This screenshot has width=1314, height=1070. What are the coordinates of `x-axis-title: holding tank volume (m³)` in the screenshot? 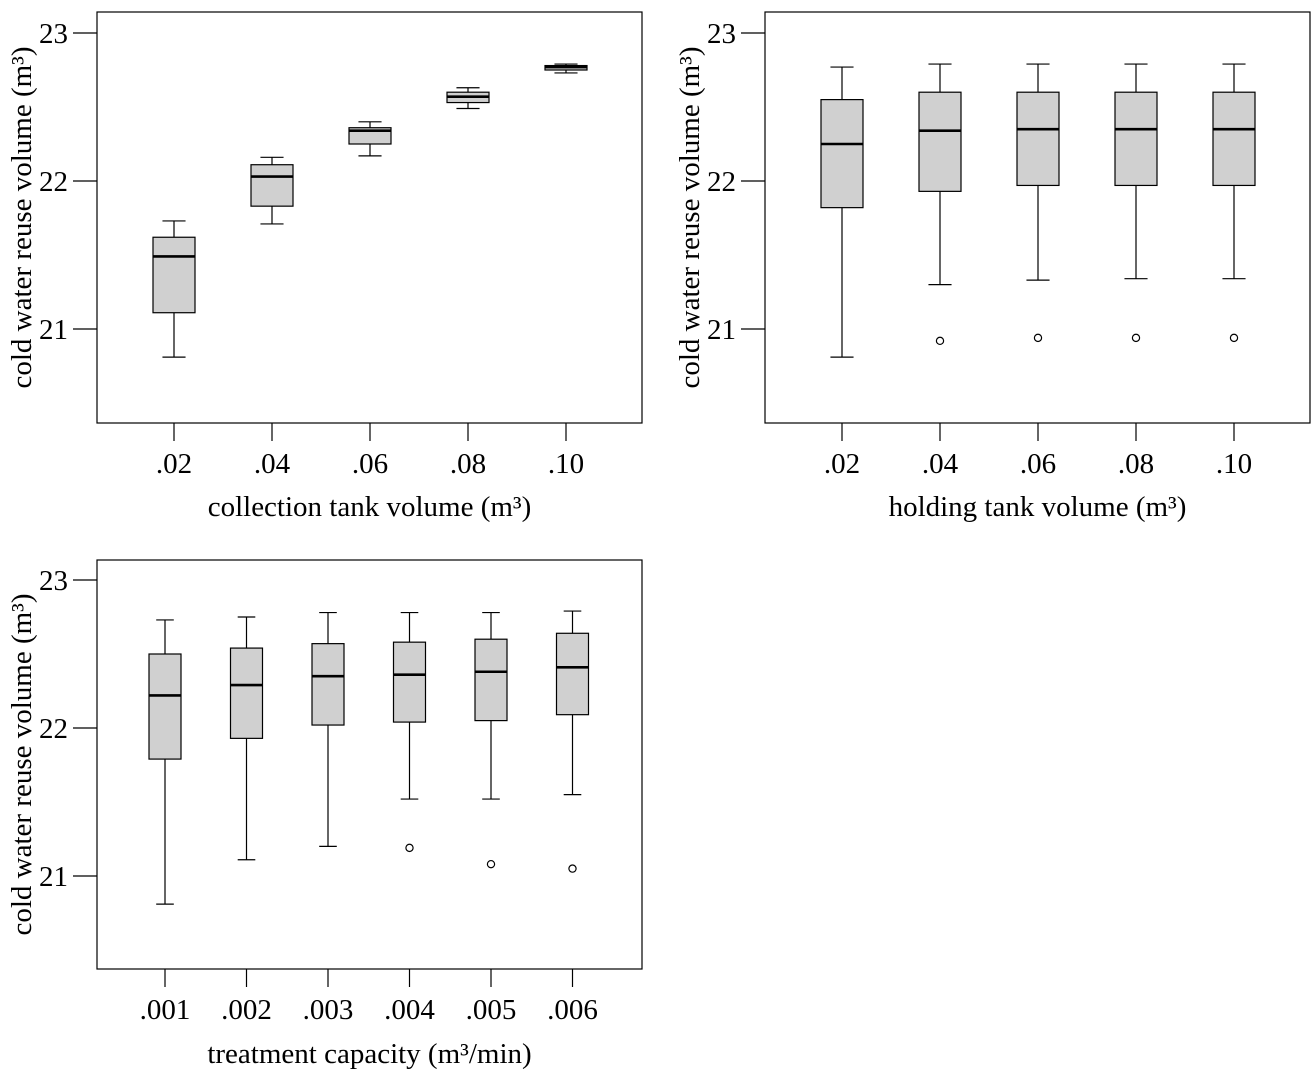 It's located at (1038, 507).